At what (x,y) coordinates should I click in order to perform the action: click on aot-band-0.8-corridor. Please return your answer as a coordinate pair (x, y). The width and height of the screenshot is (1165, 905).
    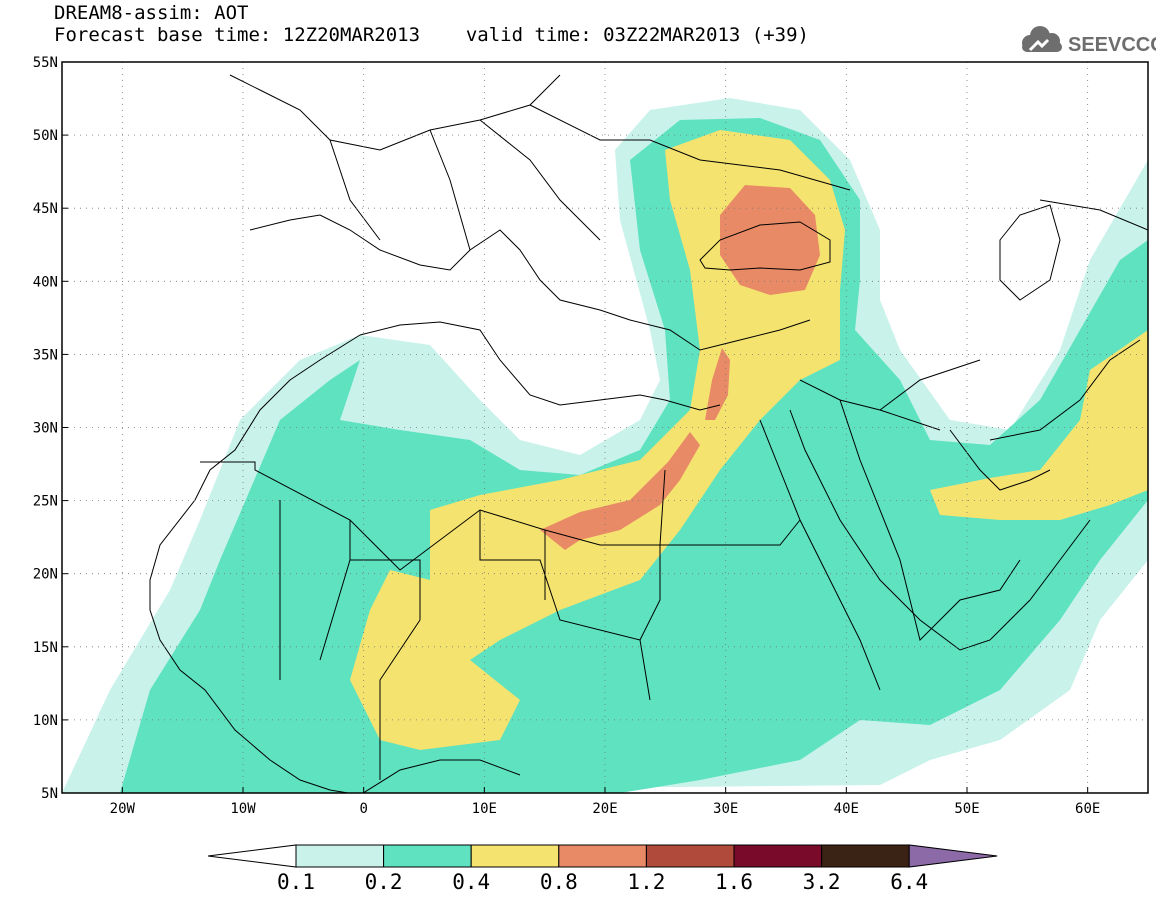
    Looking at the image, I should click on (717, 384).